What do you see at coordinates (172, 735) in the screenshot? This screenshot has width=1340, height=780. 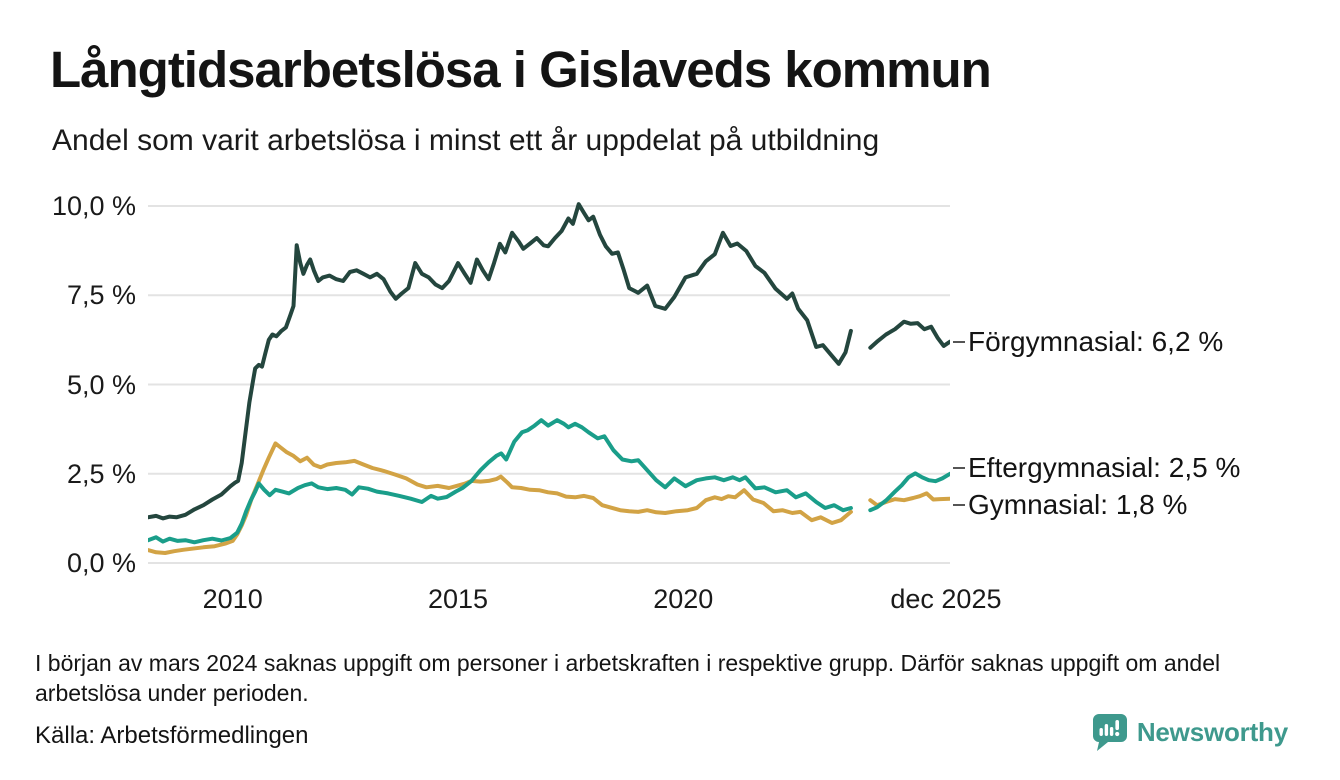 I see `source-text: Källa: Arbetsförmedlingen` at bounding box center [172, 735].